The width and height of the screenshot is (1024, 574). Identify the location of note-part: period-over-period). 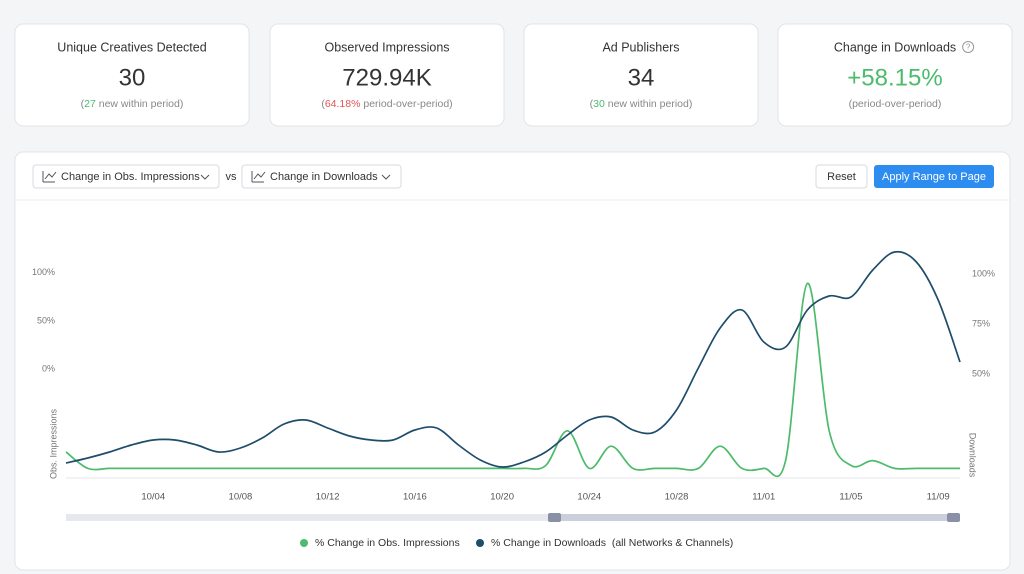
(406, 104).